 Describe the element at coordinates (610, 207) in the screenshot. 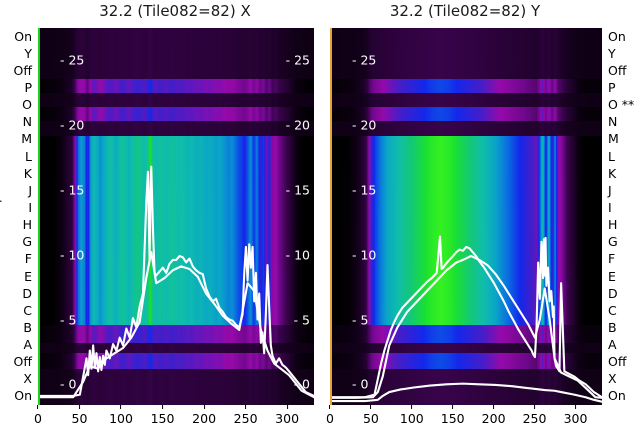

I see `category-right-i: I` at that location.